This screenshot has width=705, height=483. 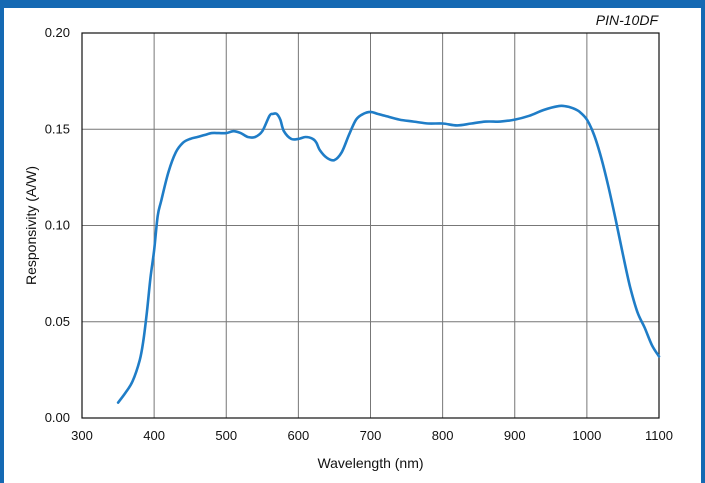 What do you see at coordinates (57, 32) in the screenshot?
I see `y-tick-label: 0.20` at bounding box center [57, 32].